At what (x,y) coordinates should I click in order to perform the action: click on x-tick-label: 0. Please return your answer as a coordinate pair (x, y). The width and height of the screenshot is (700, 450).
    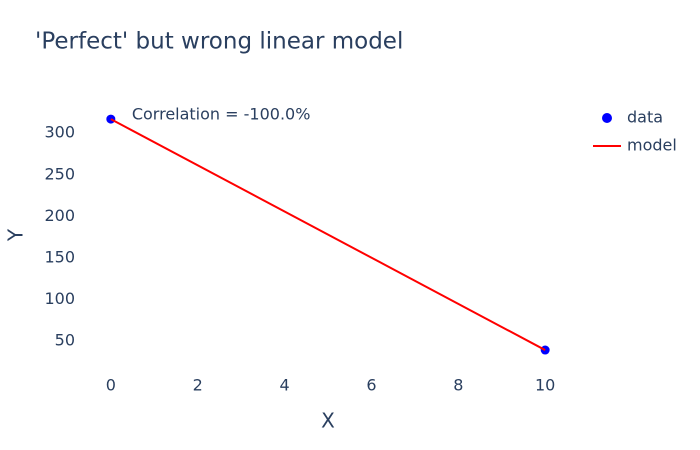
    Looking at the image, I should click on (111, 385).